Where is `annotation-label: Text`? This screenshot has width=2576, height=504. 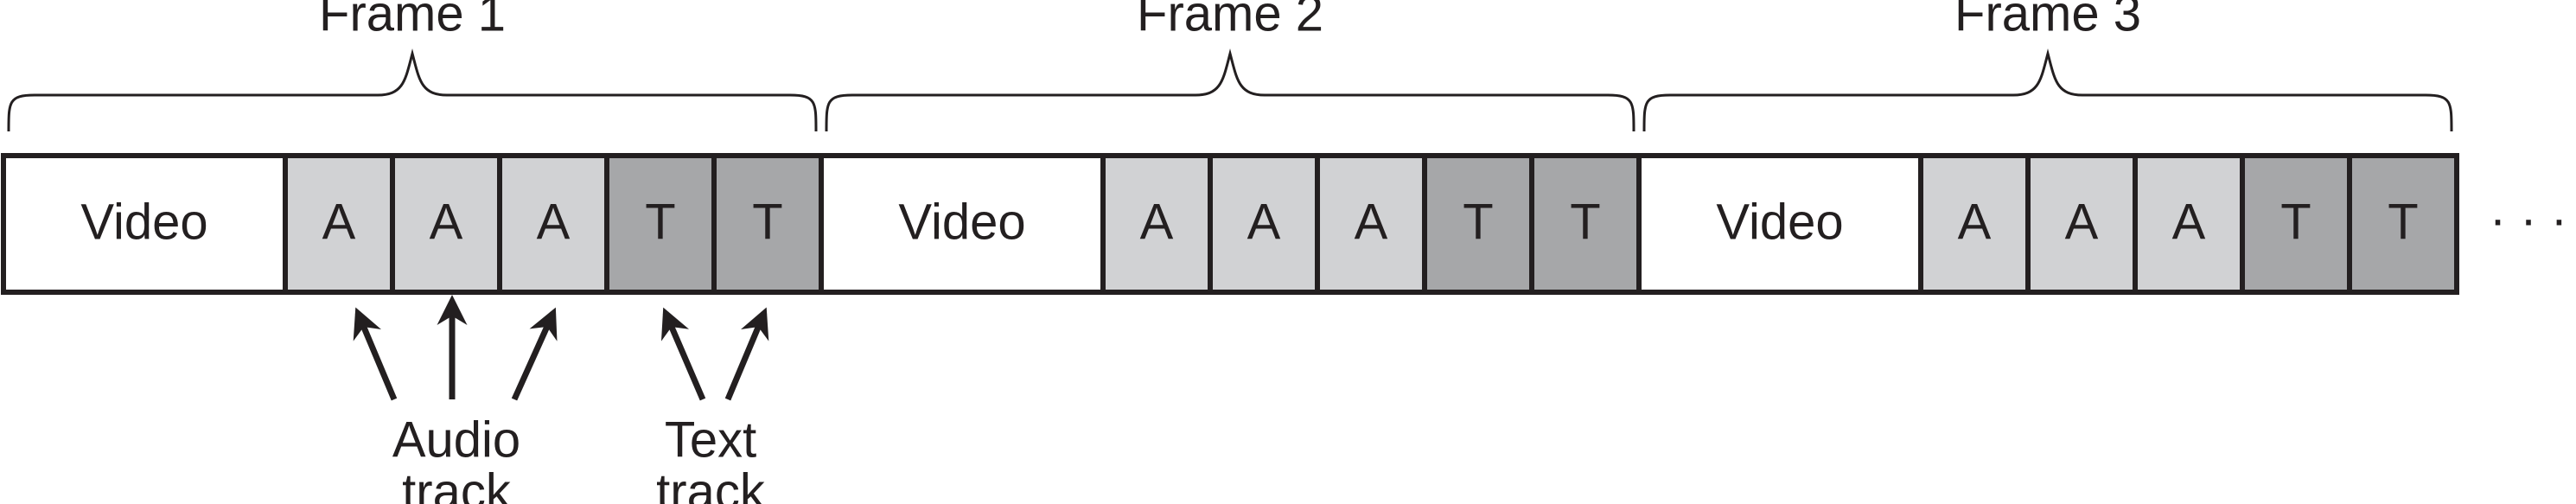
annotation-label: Text is located at coordinates (710, 440).